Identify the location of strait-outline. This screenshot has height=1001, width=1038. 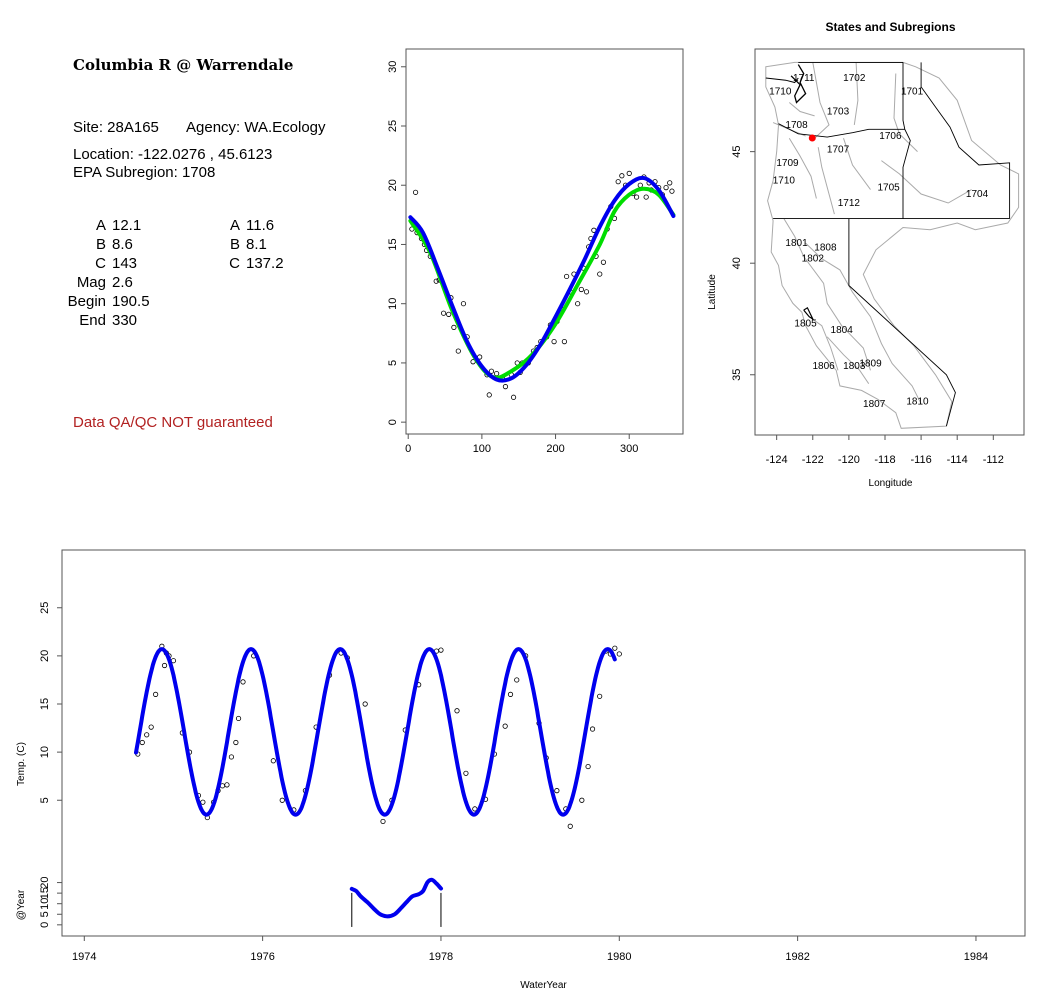
(782, 80).